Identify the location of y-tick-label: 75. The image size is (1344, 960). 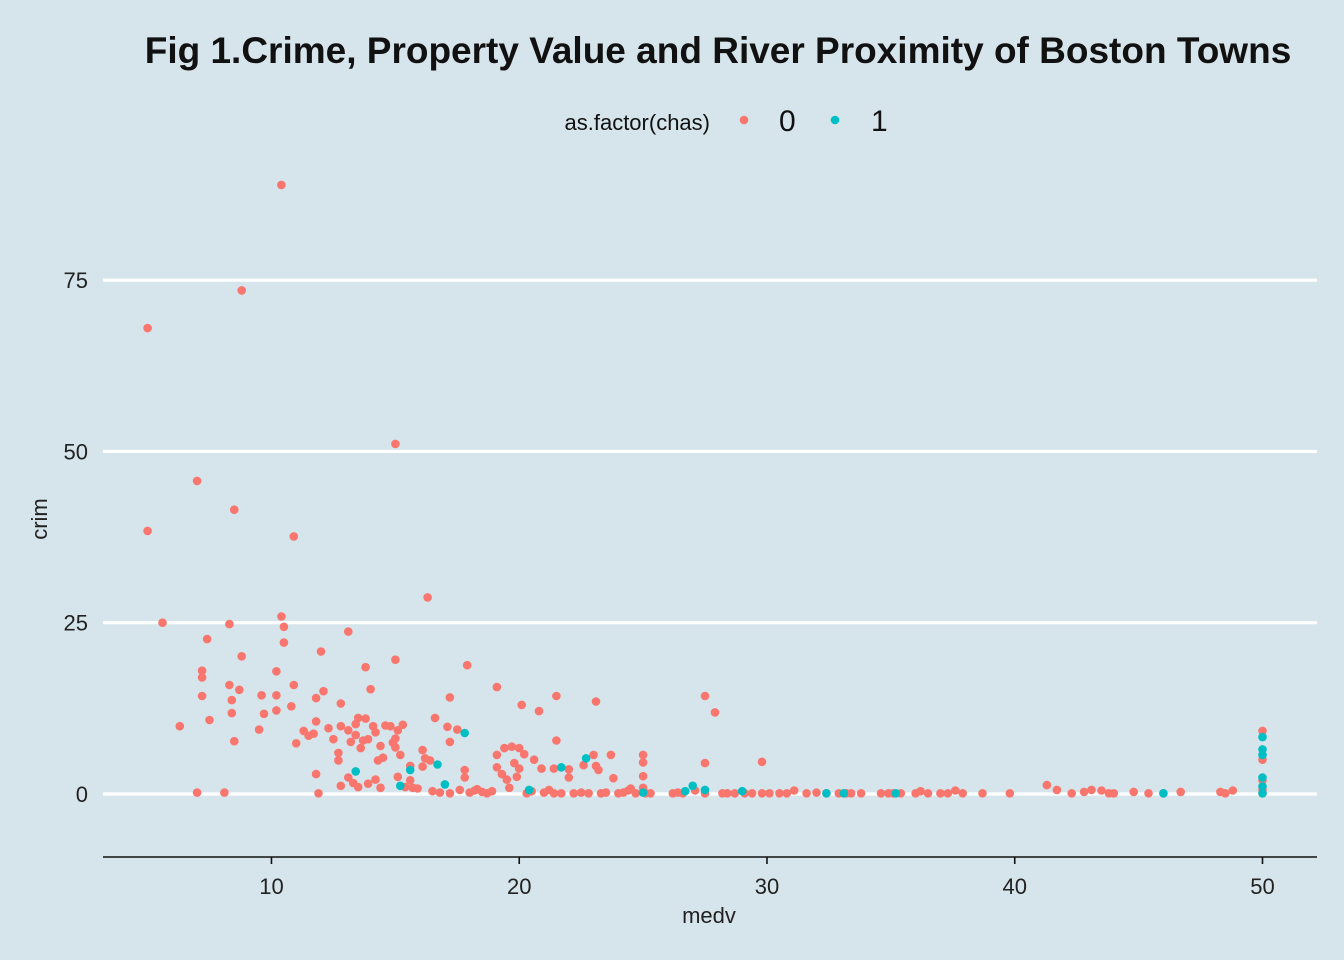
(76, 280).